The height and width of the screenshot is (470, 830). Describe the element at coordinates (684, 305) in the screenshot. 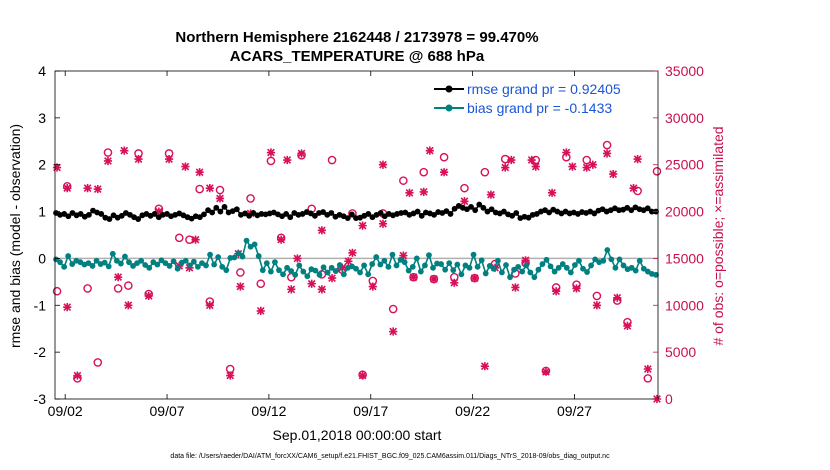

I see `right-tick-label: 10000` at that location.